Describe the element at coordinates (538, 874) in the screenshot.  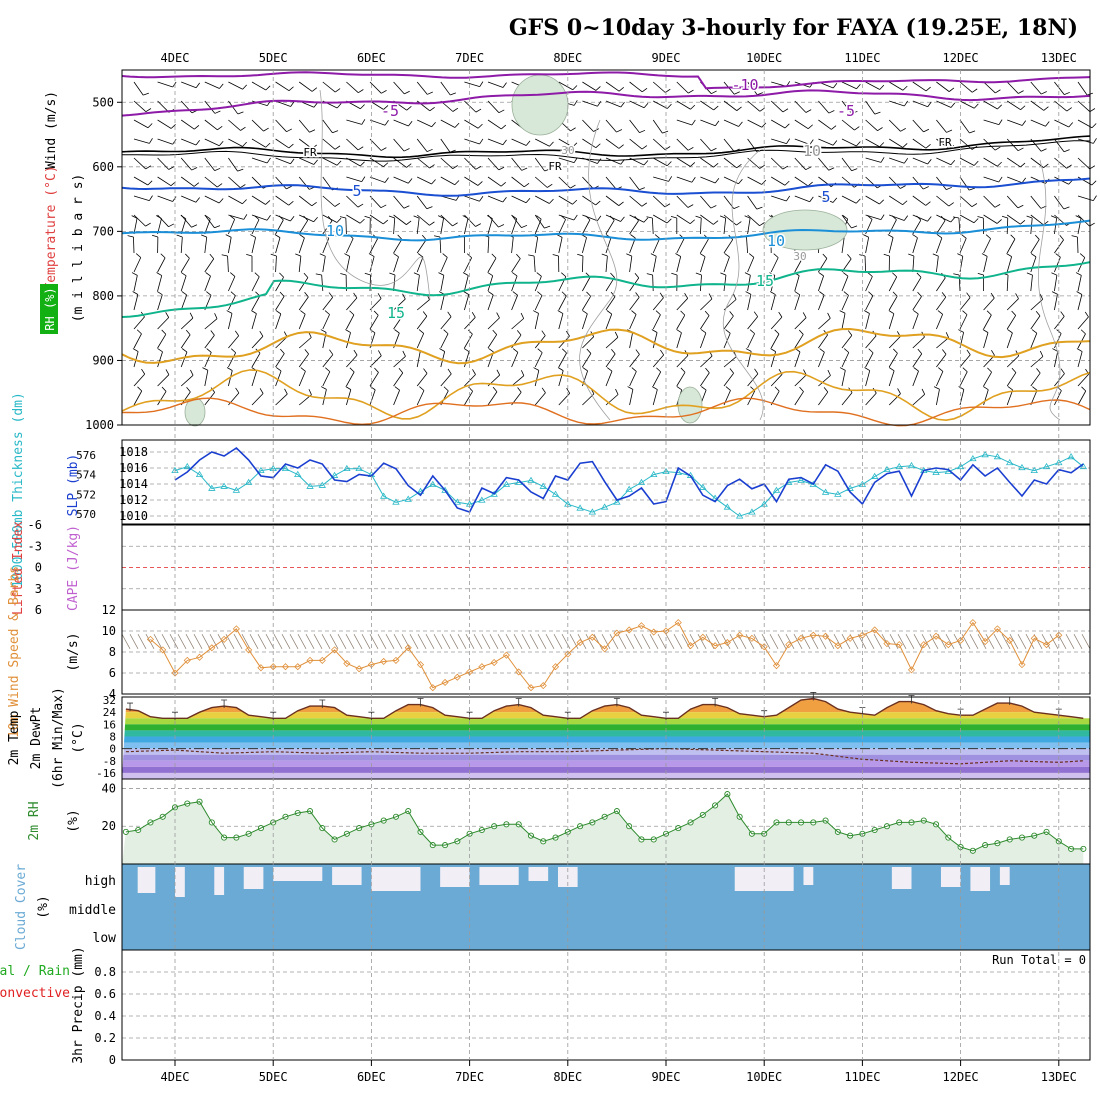
I see `cloud-gap` at that location.